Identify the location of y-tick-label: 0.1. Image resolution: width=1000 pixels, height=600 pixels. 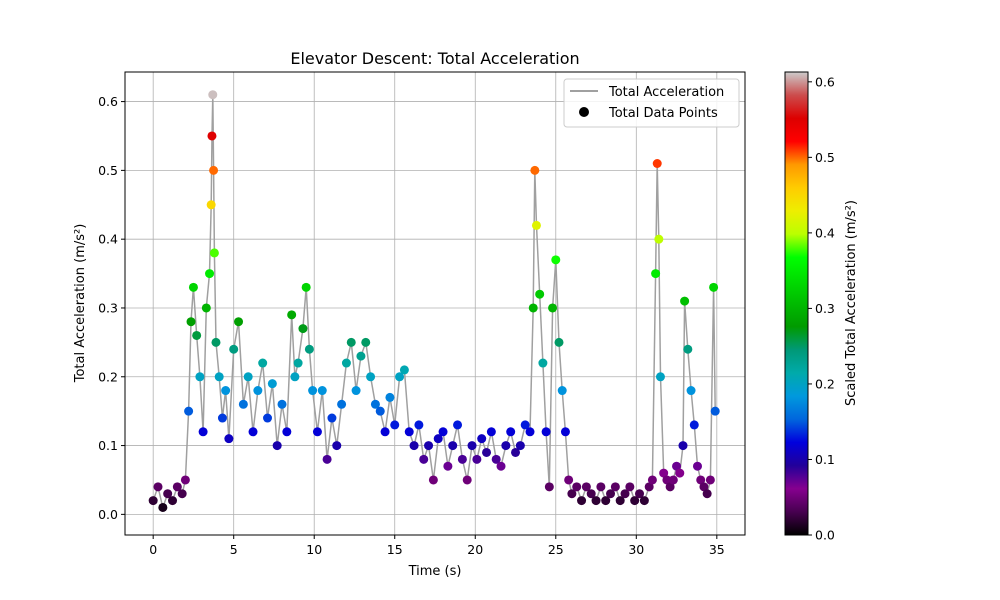
(108, 445).